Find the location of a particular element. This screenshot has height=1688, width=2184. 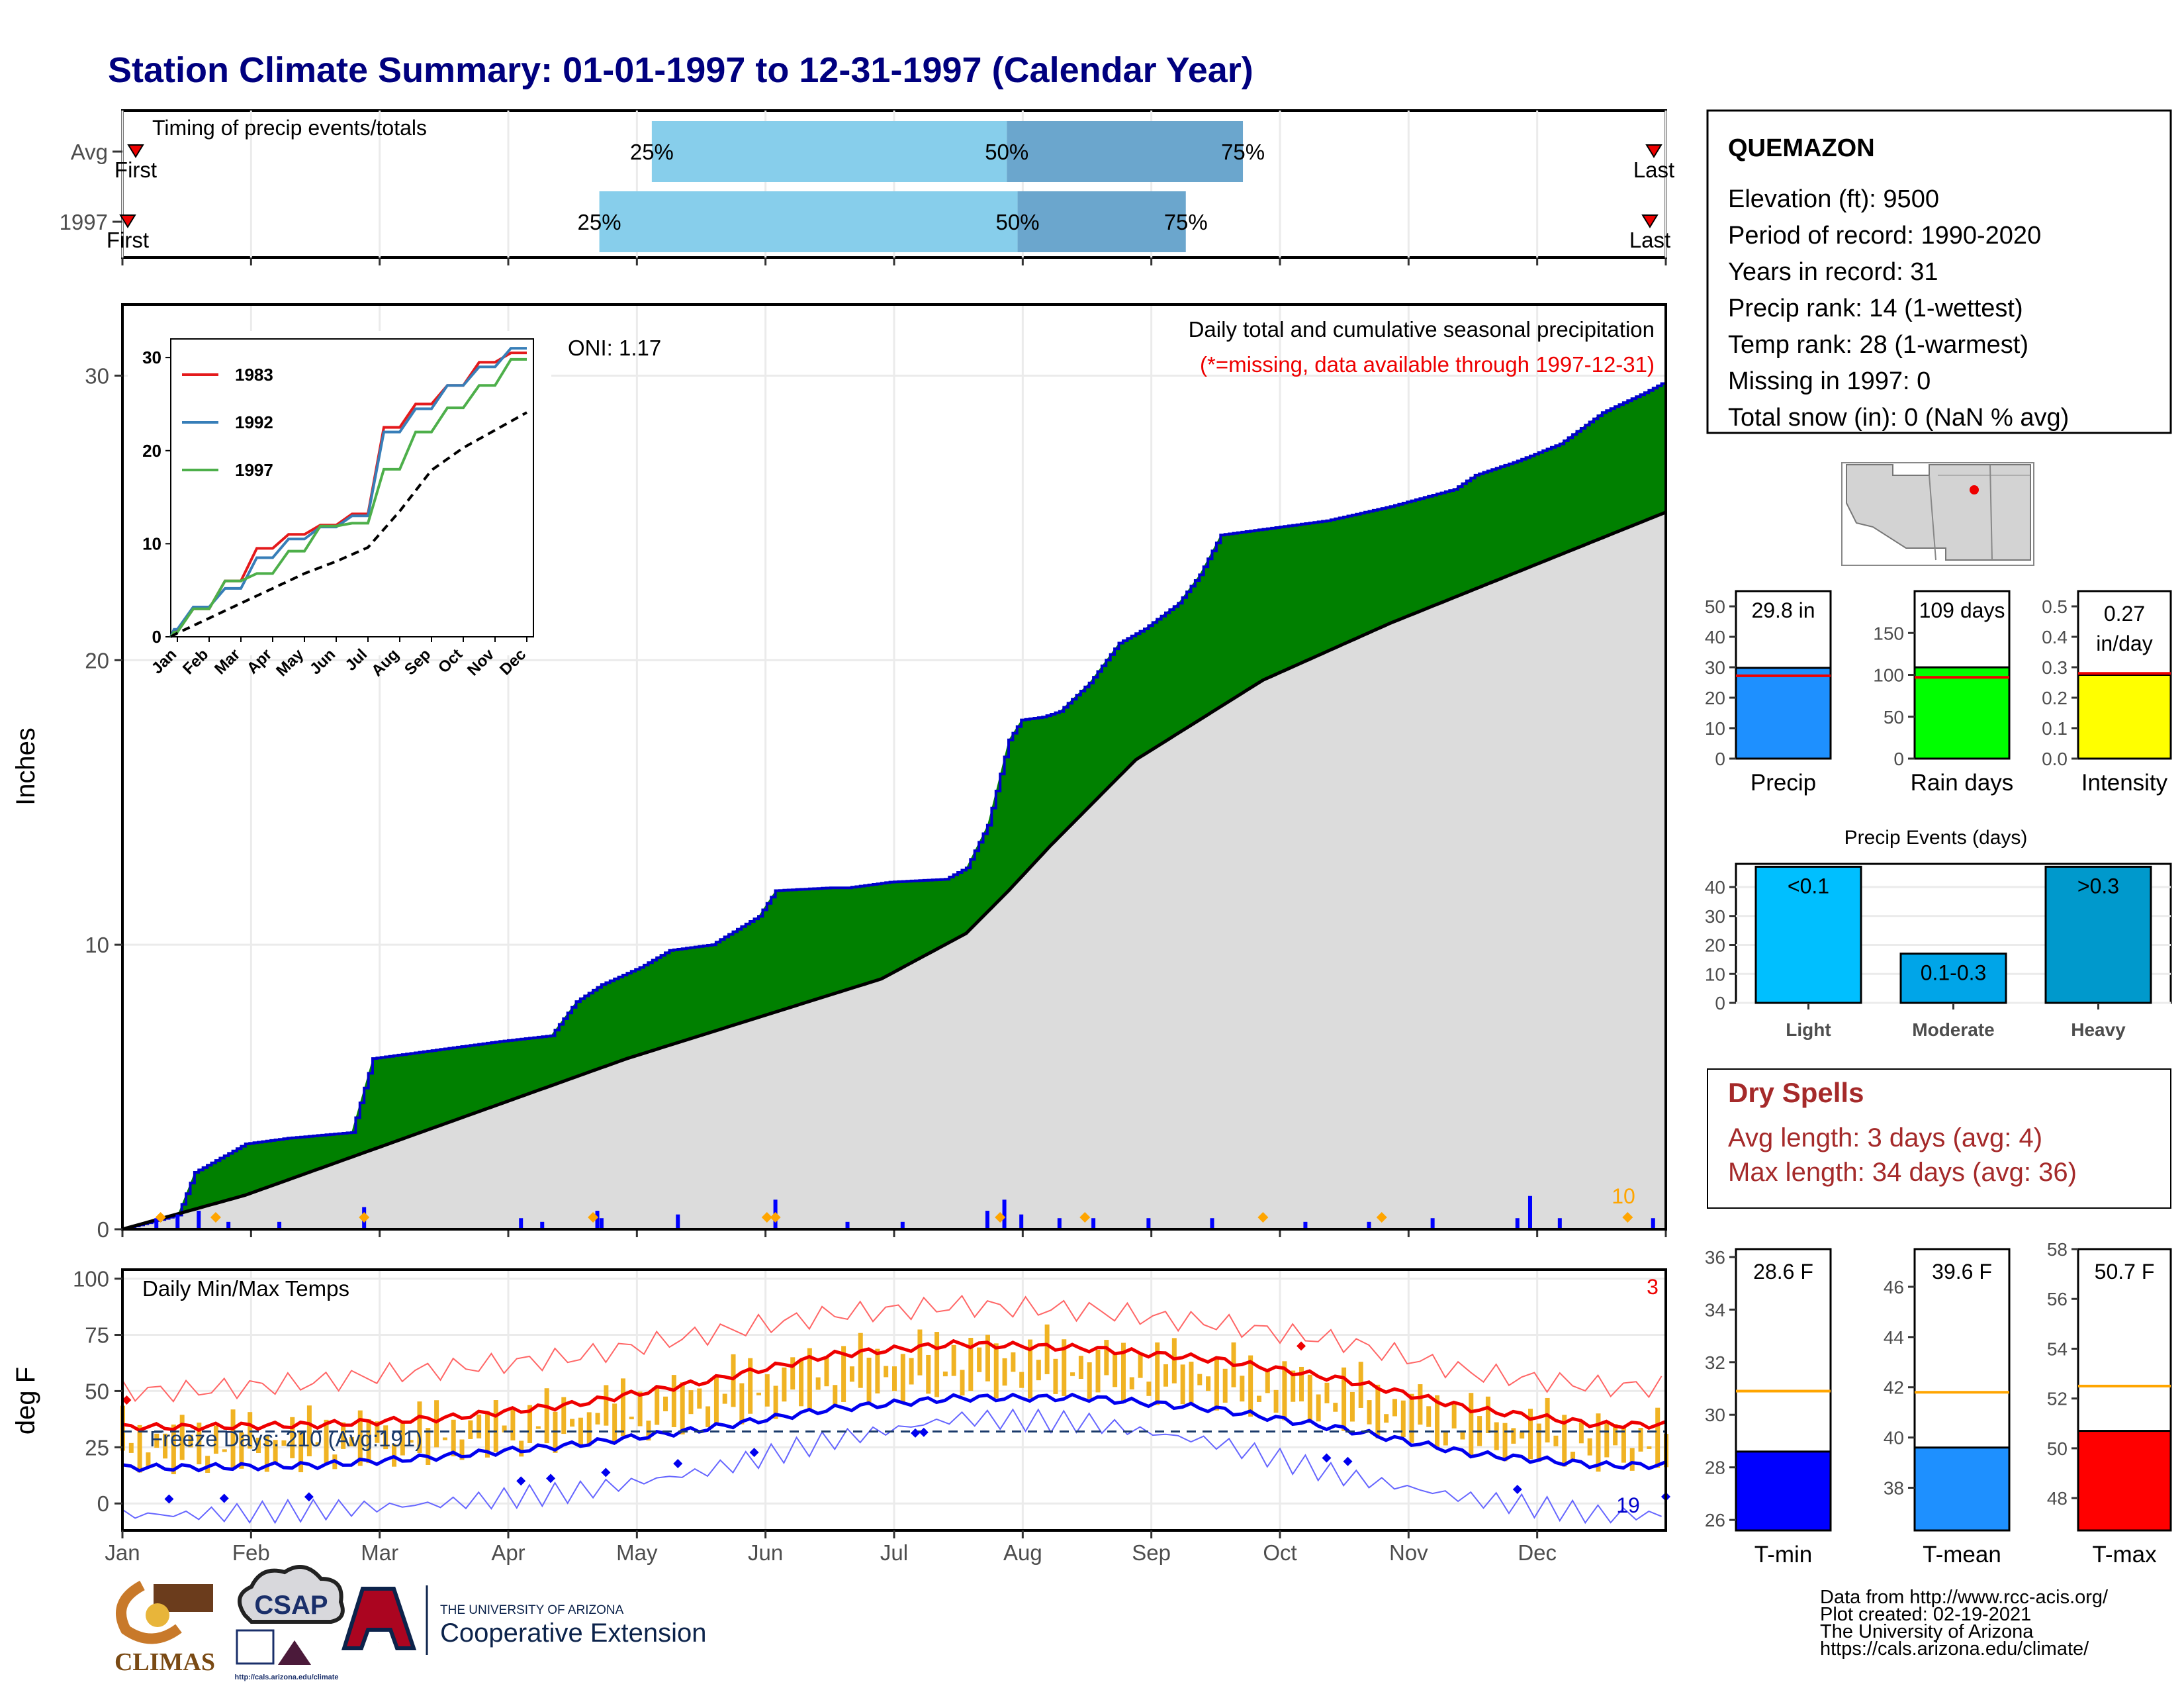

inset-ytick-label: 20 is located at coordinates (151, 451).